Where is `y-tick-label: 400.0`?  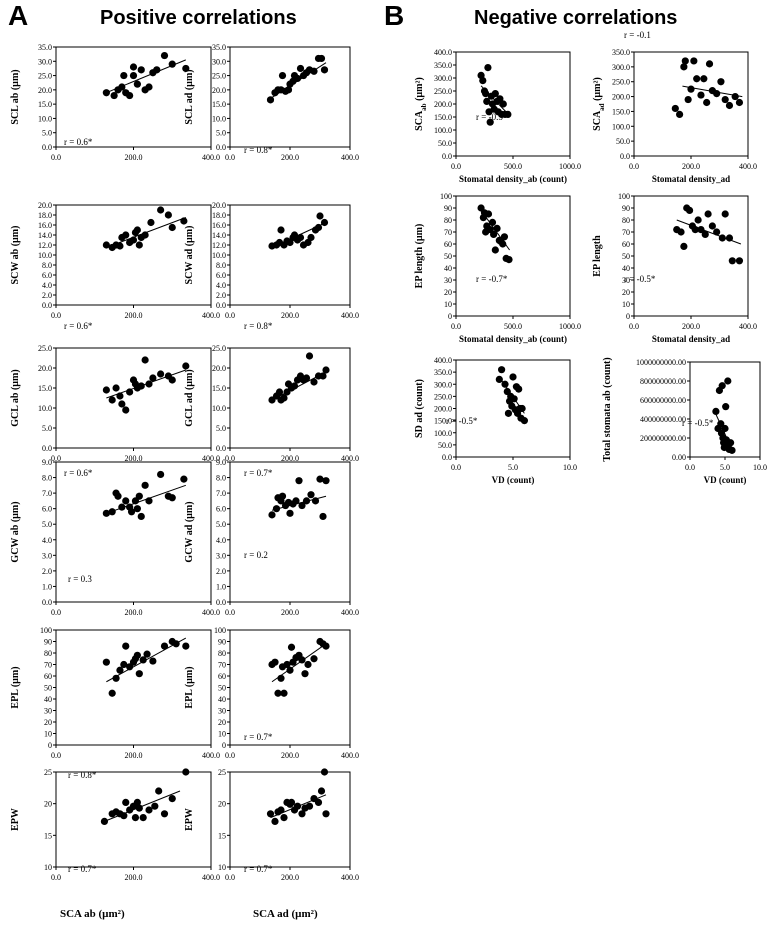 y-tick-label: 400.0 is located at coordinates (443, 360).